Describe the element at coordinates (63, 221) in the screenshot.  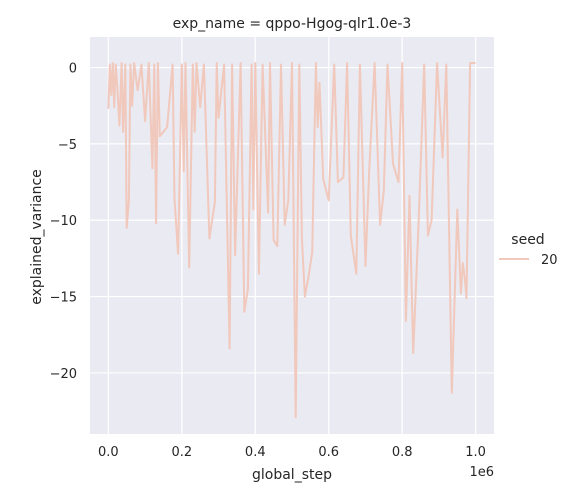
I see `y-tick-label: −10` at that location.